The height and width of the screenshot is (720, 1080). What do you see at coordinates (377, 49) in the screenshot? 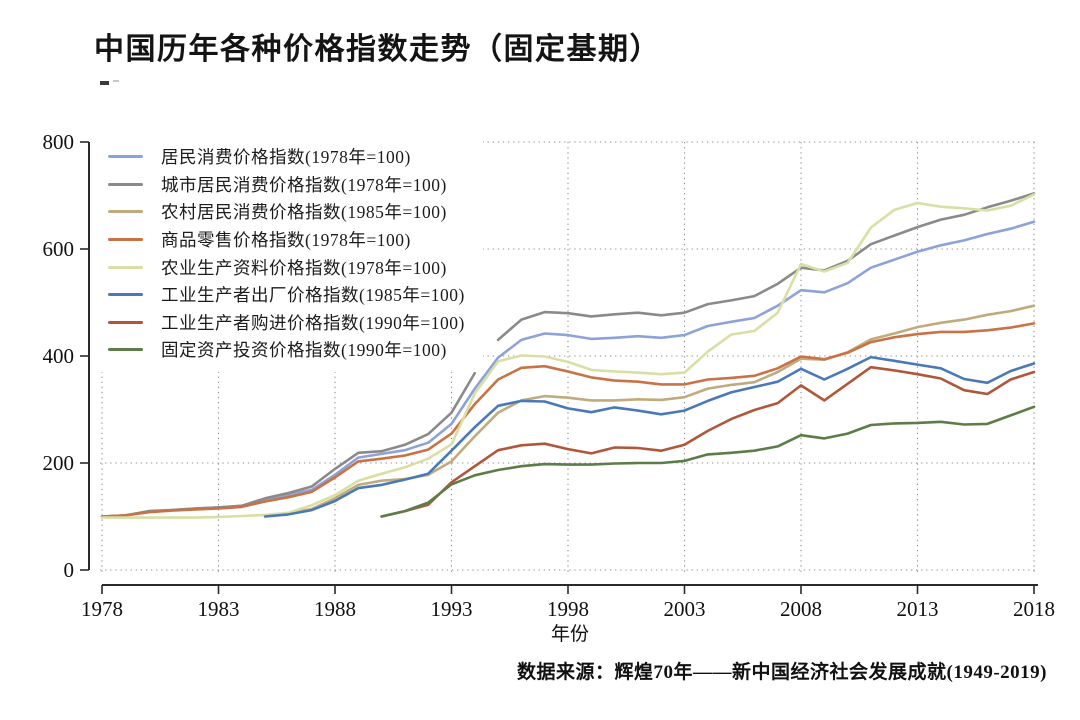
I see `page-title: 中国历年各种价格指数走势（固定基期）` at bounding box center [377, 49].